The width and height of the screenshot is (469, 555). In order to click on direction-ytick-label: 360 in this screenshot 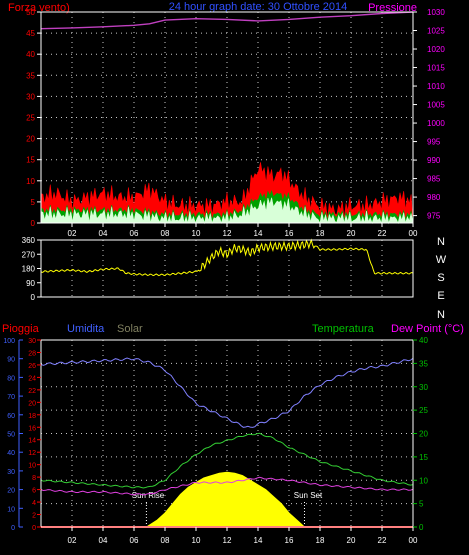, I will do `click(29, 240)`.